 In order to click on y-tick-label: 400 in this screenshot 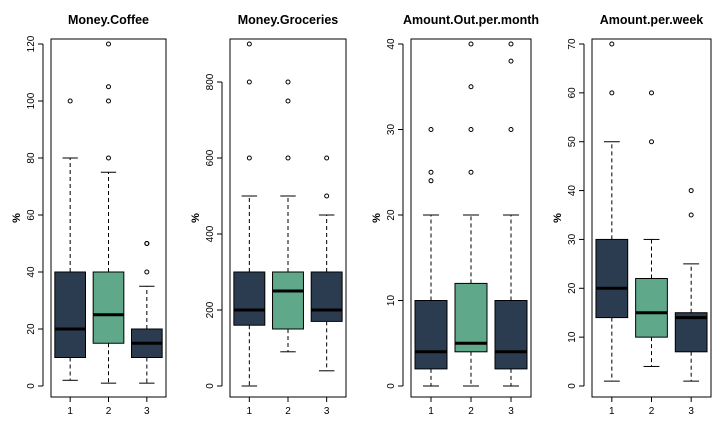, I will do `click(210, 233)`.